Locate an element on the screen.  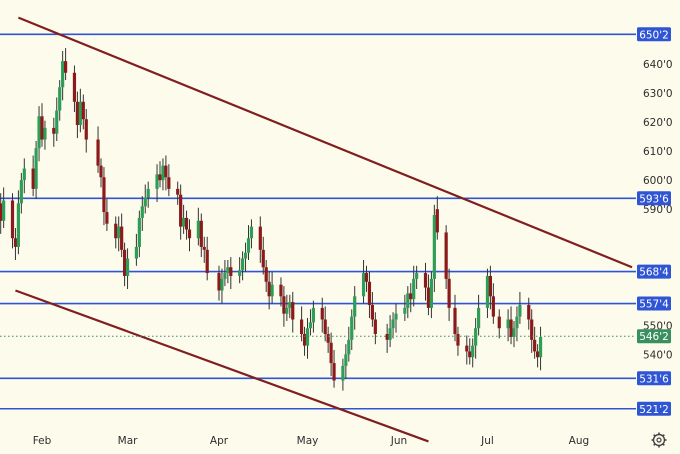
x-tick-label: Jul is located at coordinates (487, 441).